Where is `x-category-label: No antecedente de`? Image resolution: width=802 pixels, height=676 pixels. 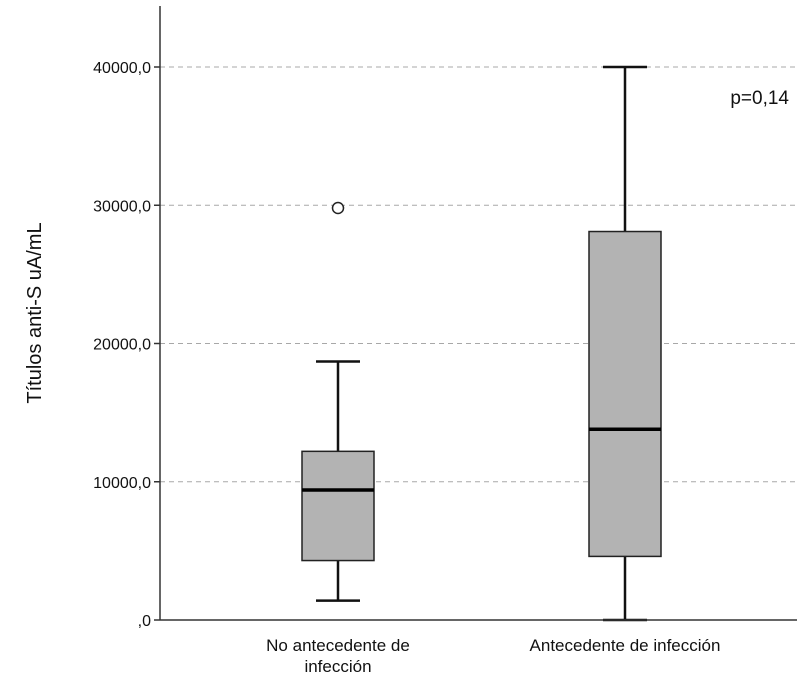 x-category-label: No antecedente de is located at coordinates (338, 645).